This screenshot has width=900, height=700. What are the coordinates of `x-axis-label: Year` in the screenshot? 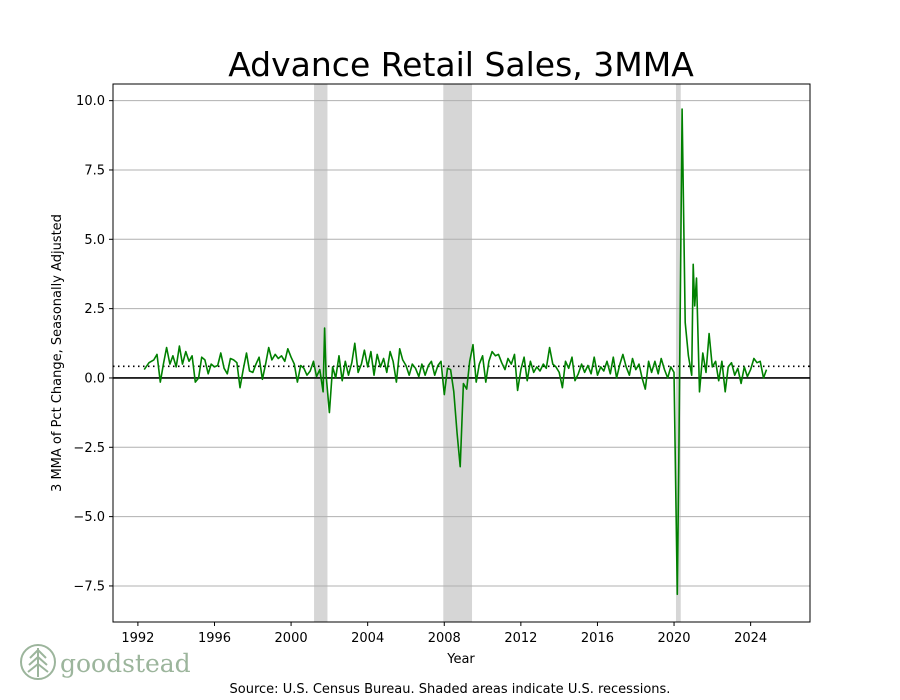 It's located at (460, 659).